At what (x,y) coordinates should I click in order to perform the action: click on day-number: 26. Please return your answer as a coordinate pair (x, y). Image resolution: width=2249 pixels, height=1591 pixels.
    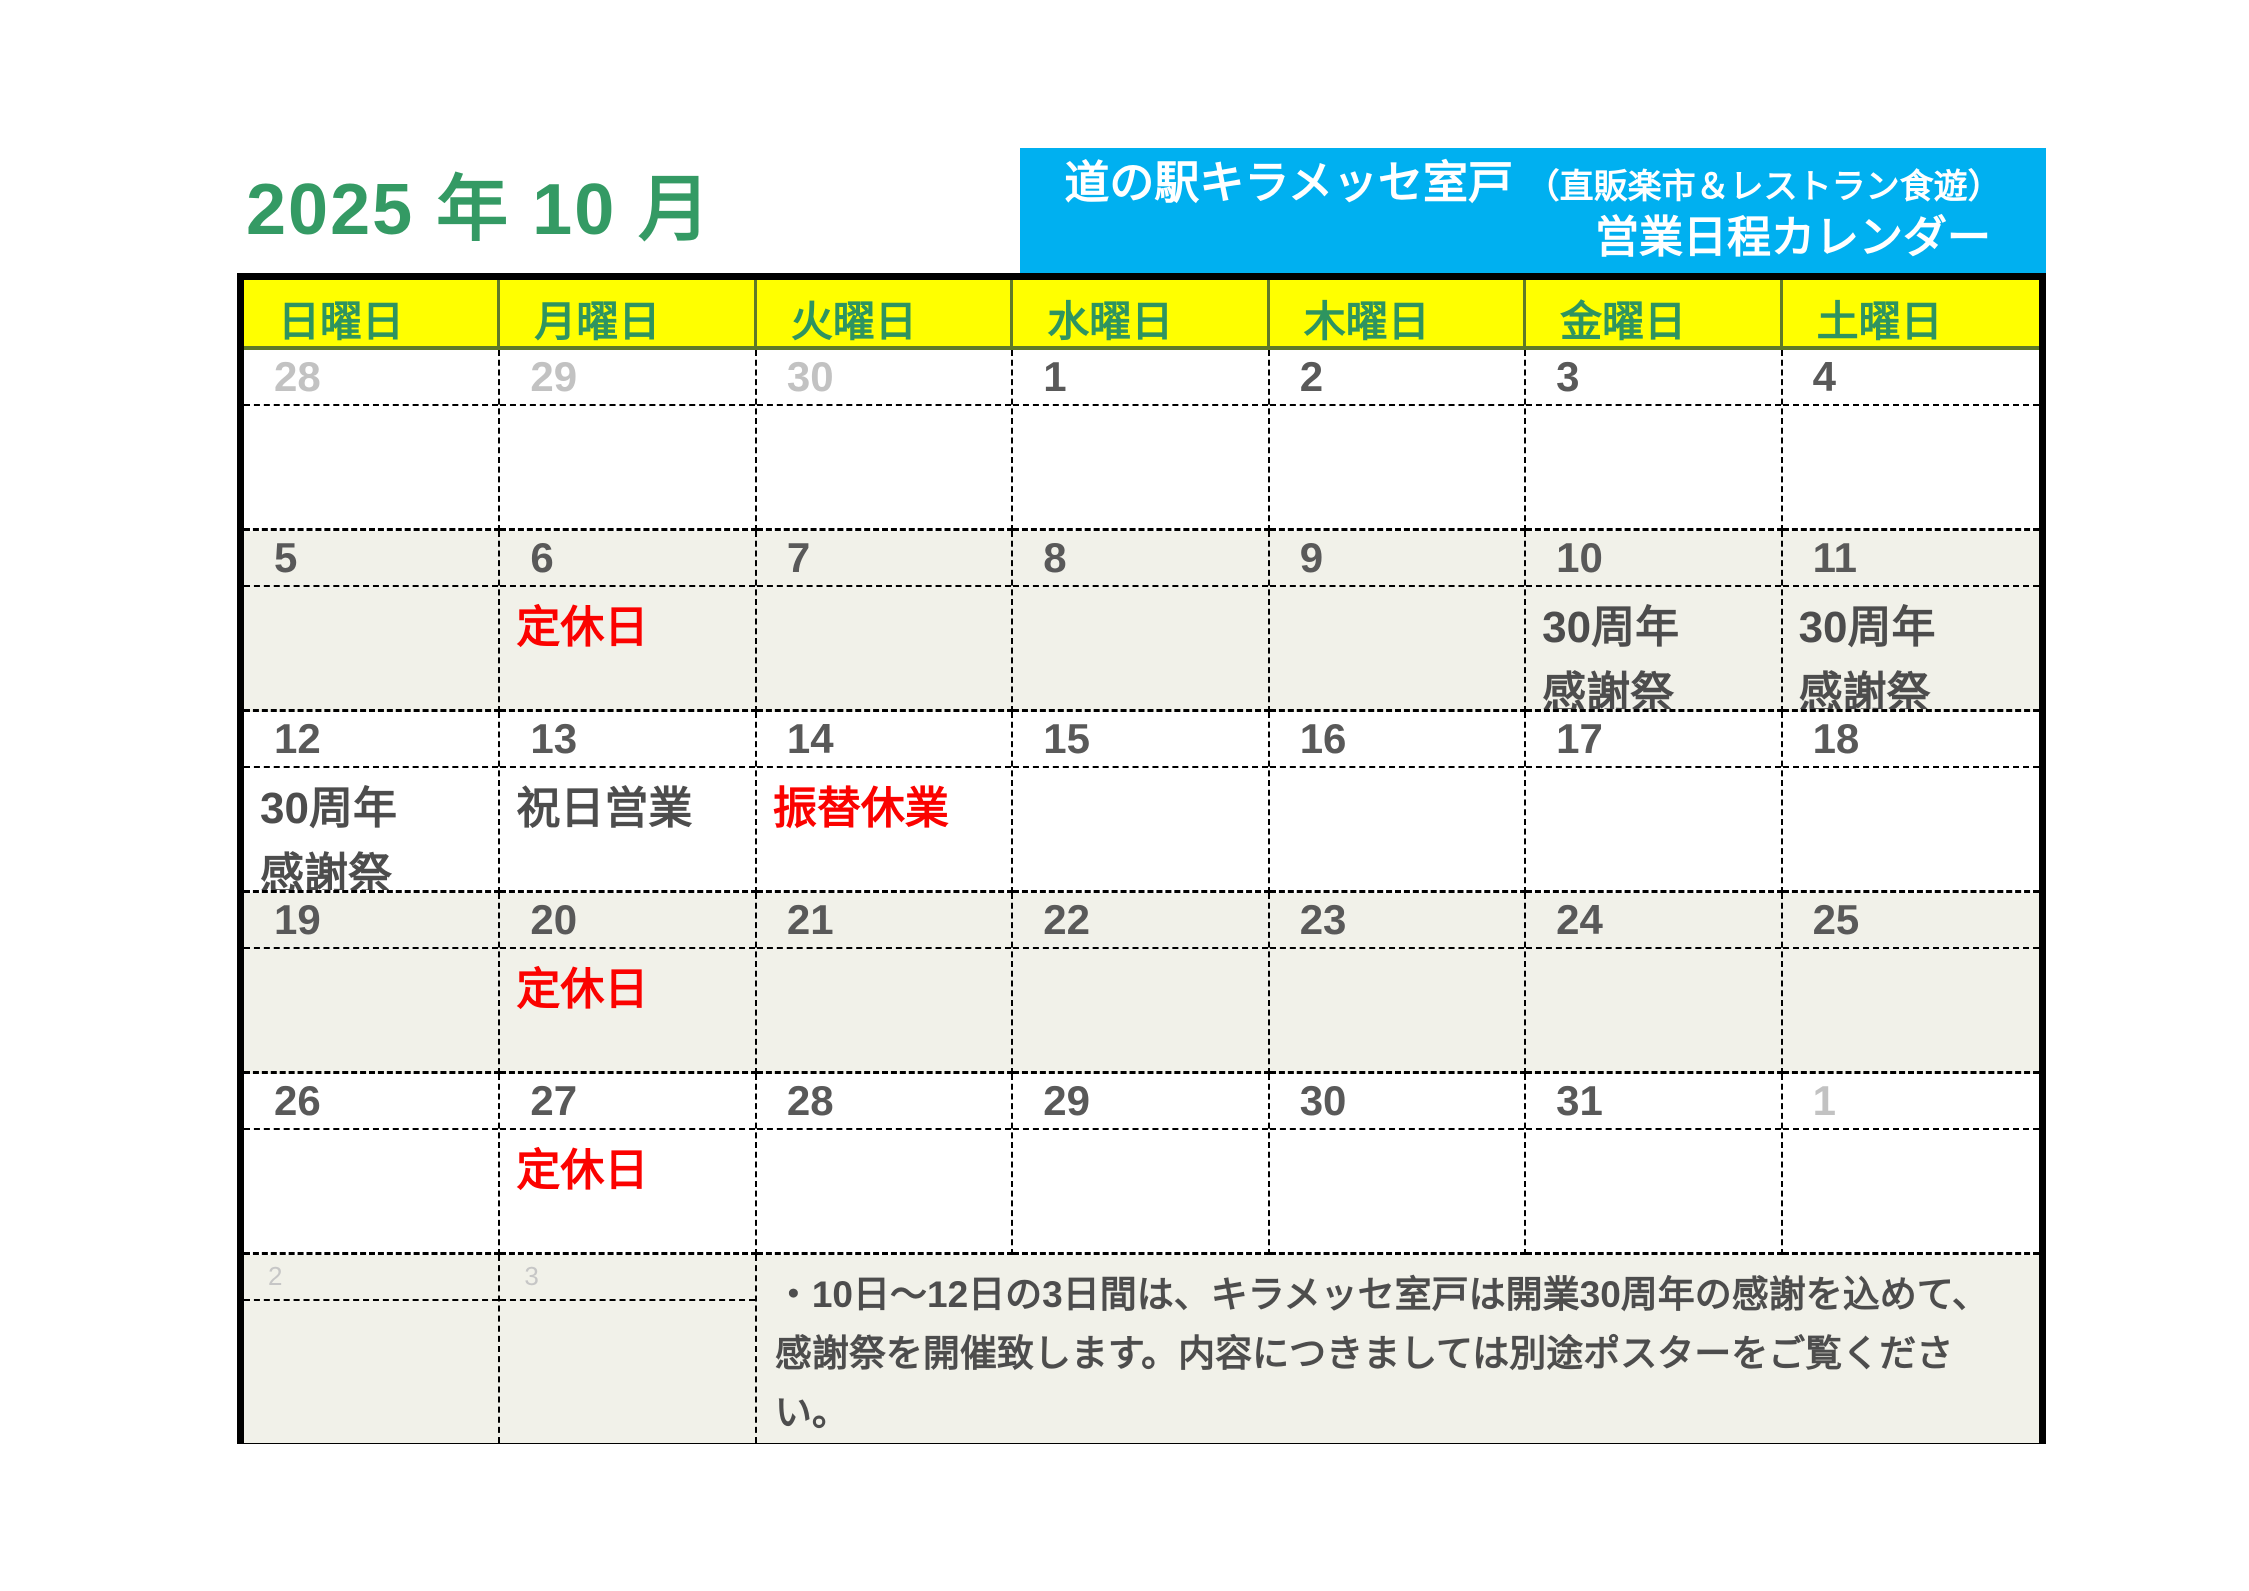
    Looking at the image, I should click on (371, 1102).